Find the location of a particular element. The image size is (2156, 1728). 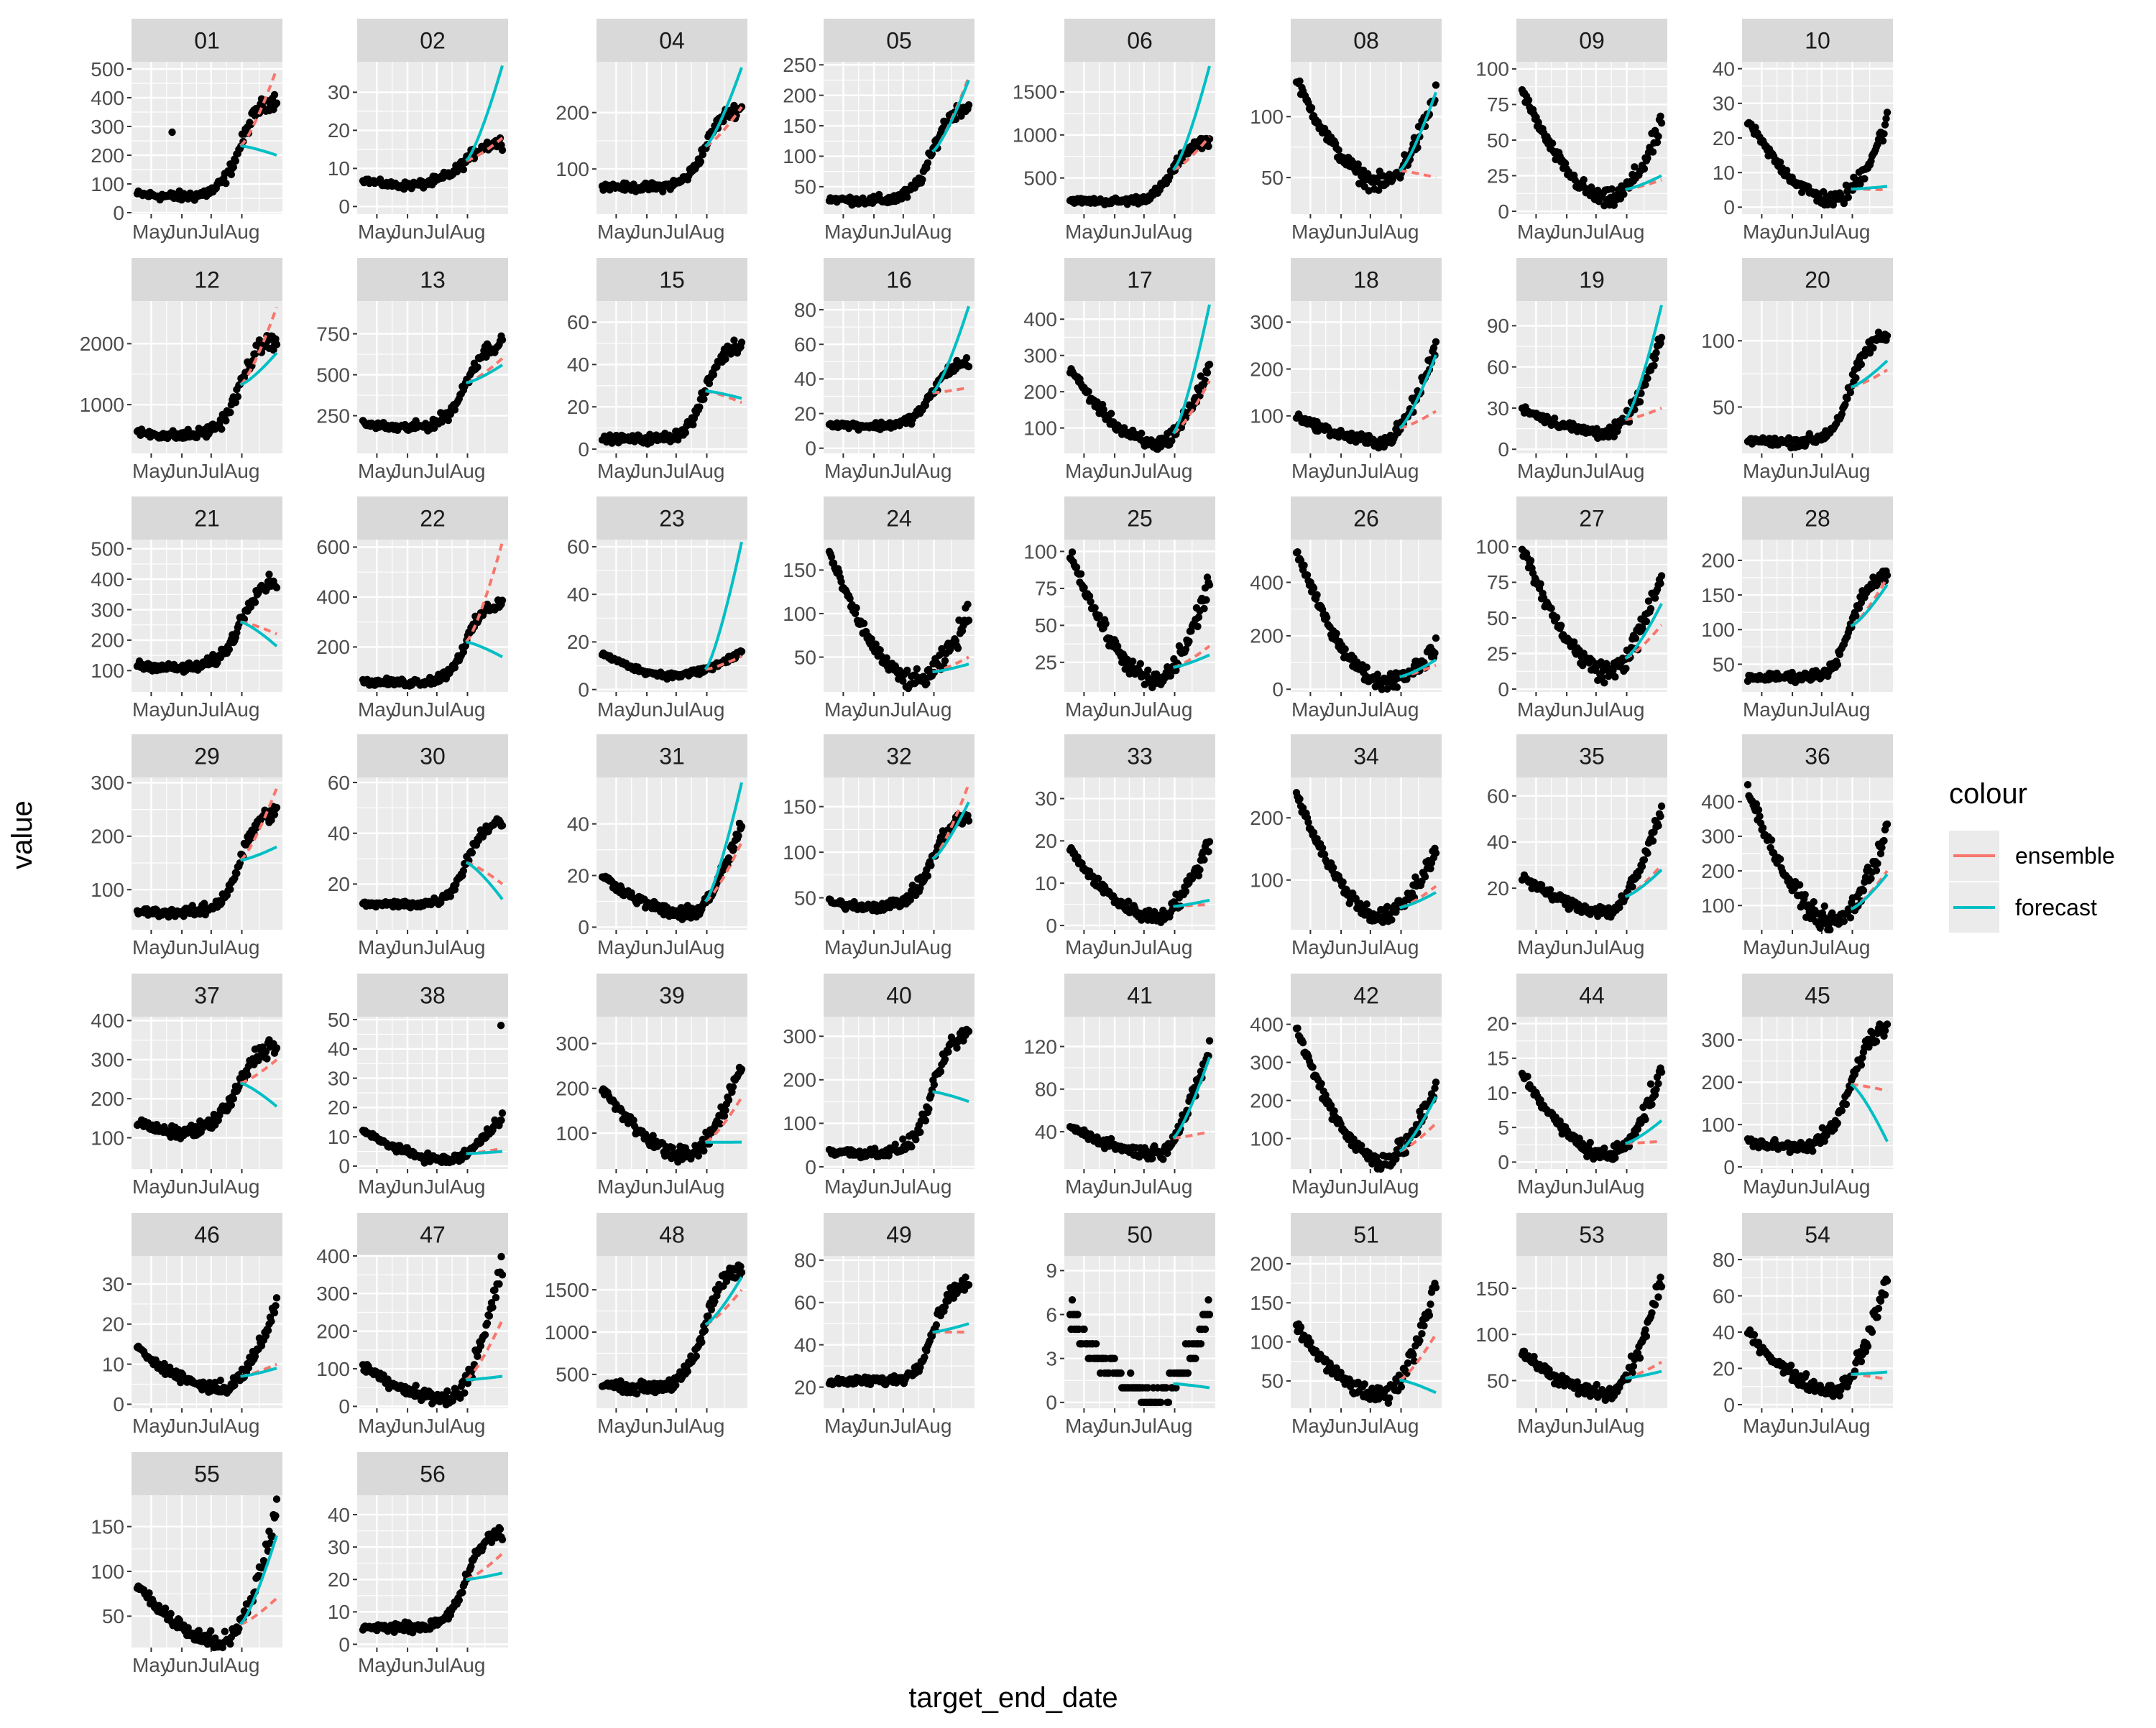

y-tick-label: 500 is located at coordinates (108, 69).